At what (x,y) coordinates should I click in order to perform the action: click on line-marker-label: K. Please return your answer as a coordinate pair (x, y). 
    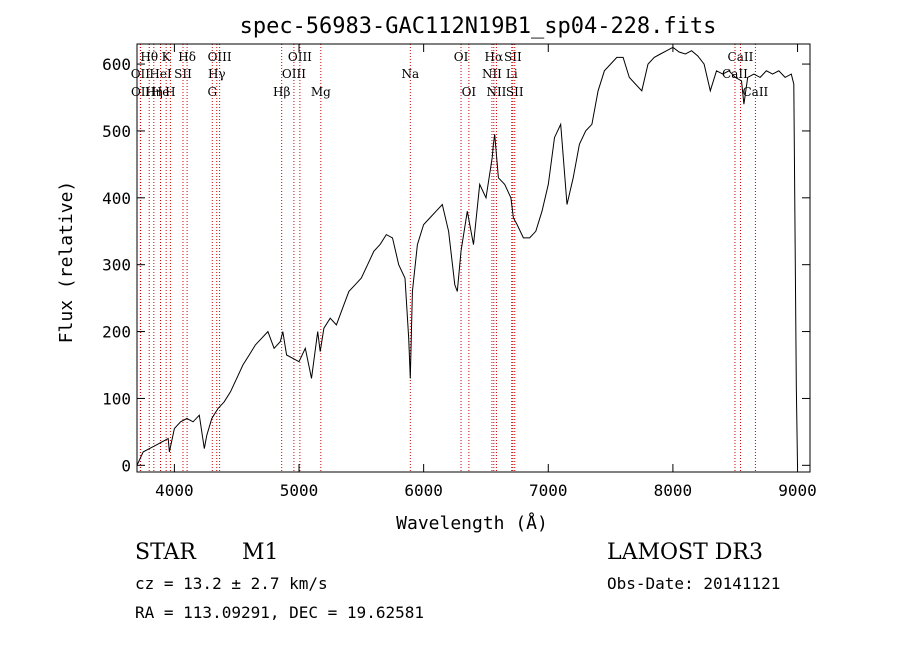
    Looking at the image, I should click on (167, 57).